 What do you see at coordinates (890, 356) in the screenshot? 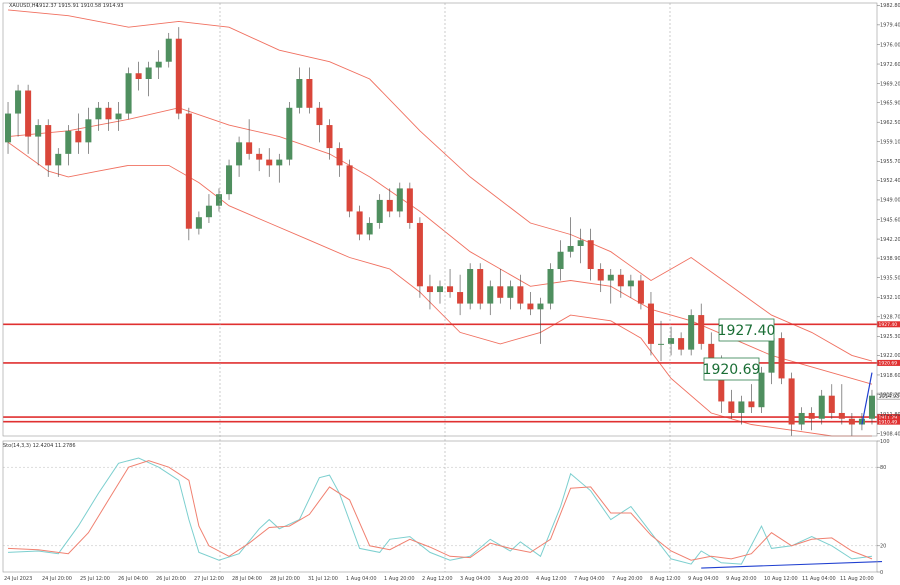
I see `price-tick-label-18: 1922.00` at bounding box center [890, 356].